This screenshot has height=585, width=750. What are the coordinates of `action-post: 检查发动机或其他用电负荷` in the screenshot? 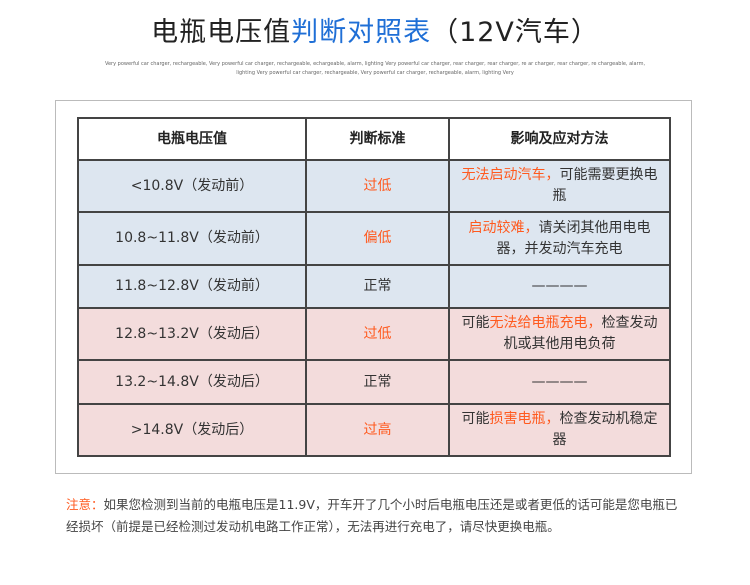 It's located at (580, 333).